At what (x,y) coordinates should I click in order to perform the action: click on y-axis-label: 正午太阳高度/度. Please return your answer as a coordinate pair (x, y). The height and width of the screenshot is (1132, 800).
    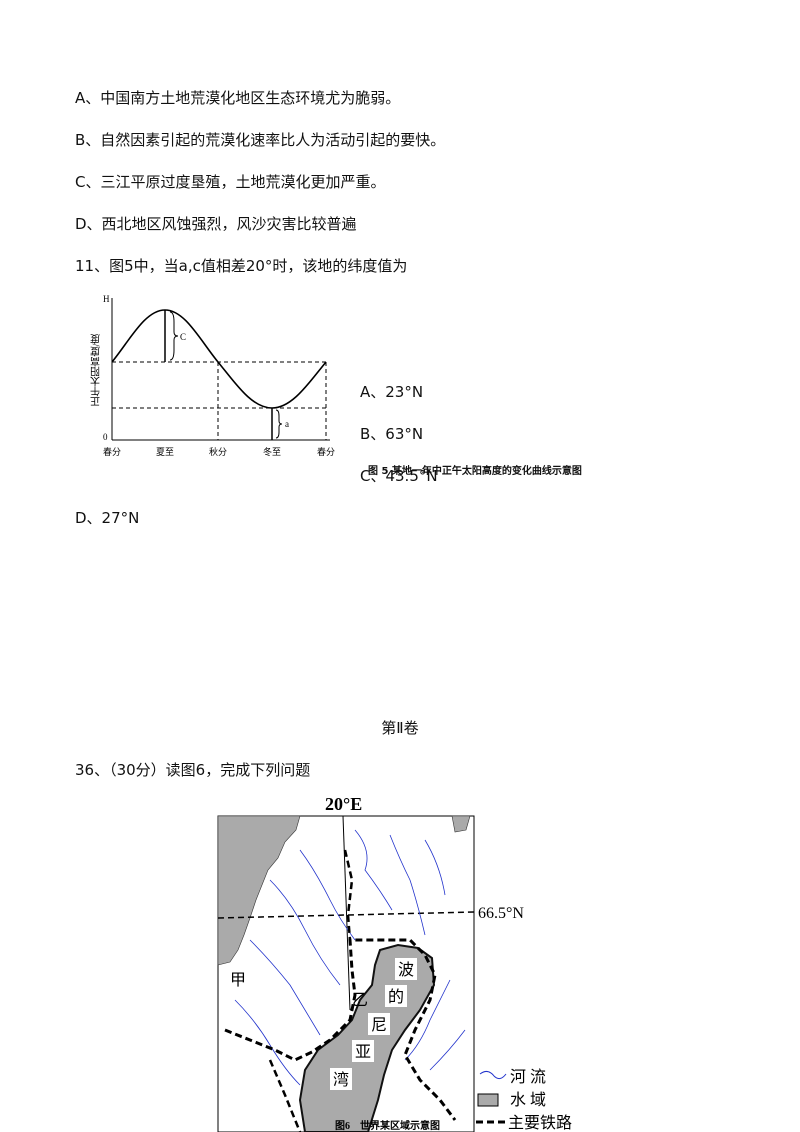
    Looking at the image, I should click on (97, 370).